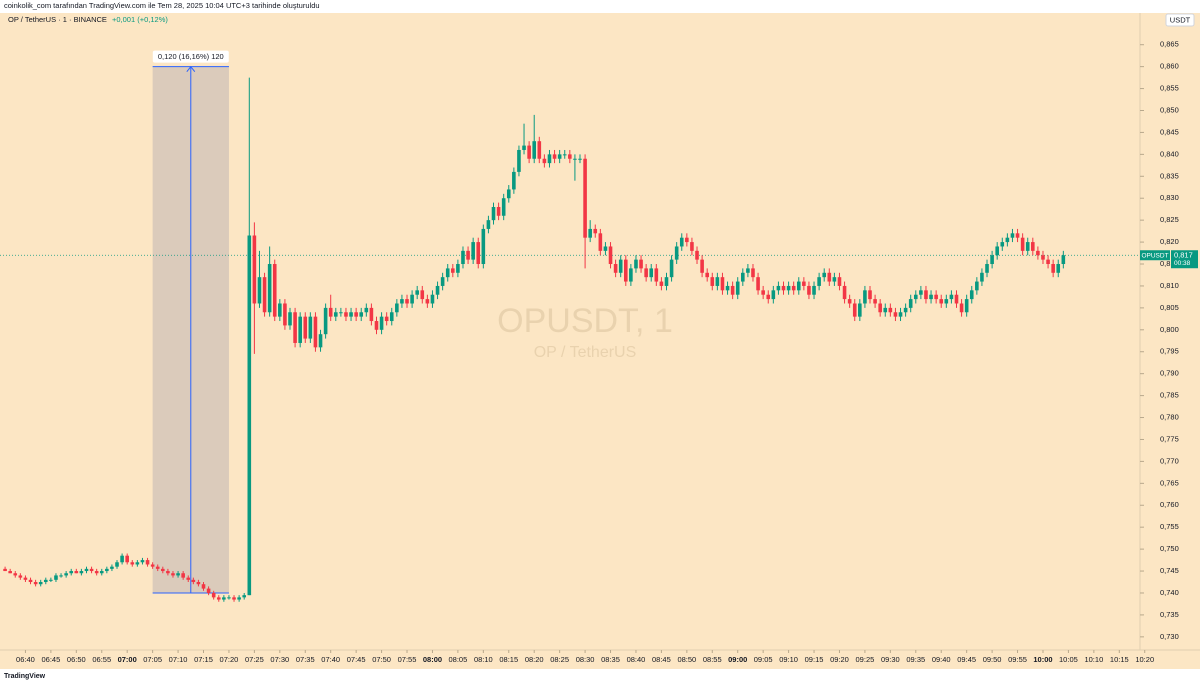  Describe the element at coordinates (1169, 373) in the screenshot. I see `y-tick-label: 0,790` at that location.